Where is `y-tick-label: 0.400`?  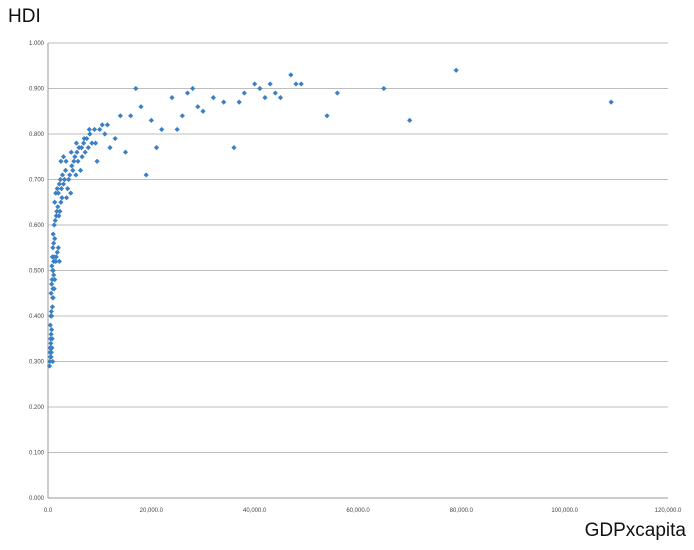
y-tick-label: 0.400 is located at coordinates (37, 317).